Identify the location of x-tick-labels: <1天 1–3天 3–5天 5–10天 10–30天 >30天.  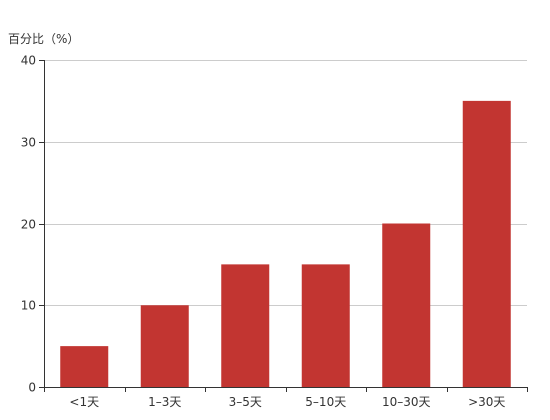
(287, 402).